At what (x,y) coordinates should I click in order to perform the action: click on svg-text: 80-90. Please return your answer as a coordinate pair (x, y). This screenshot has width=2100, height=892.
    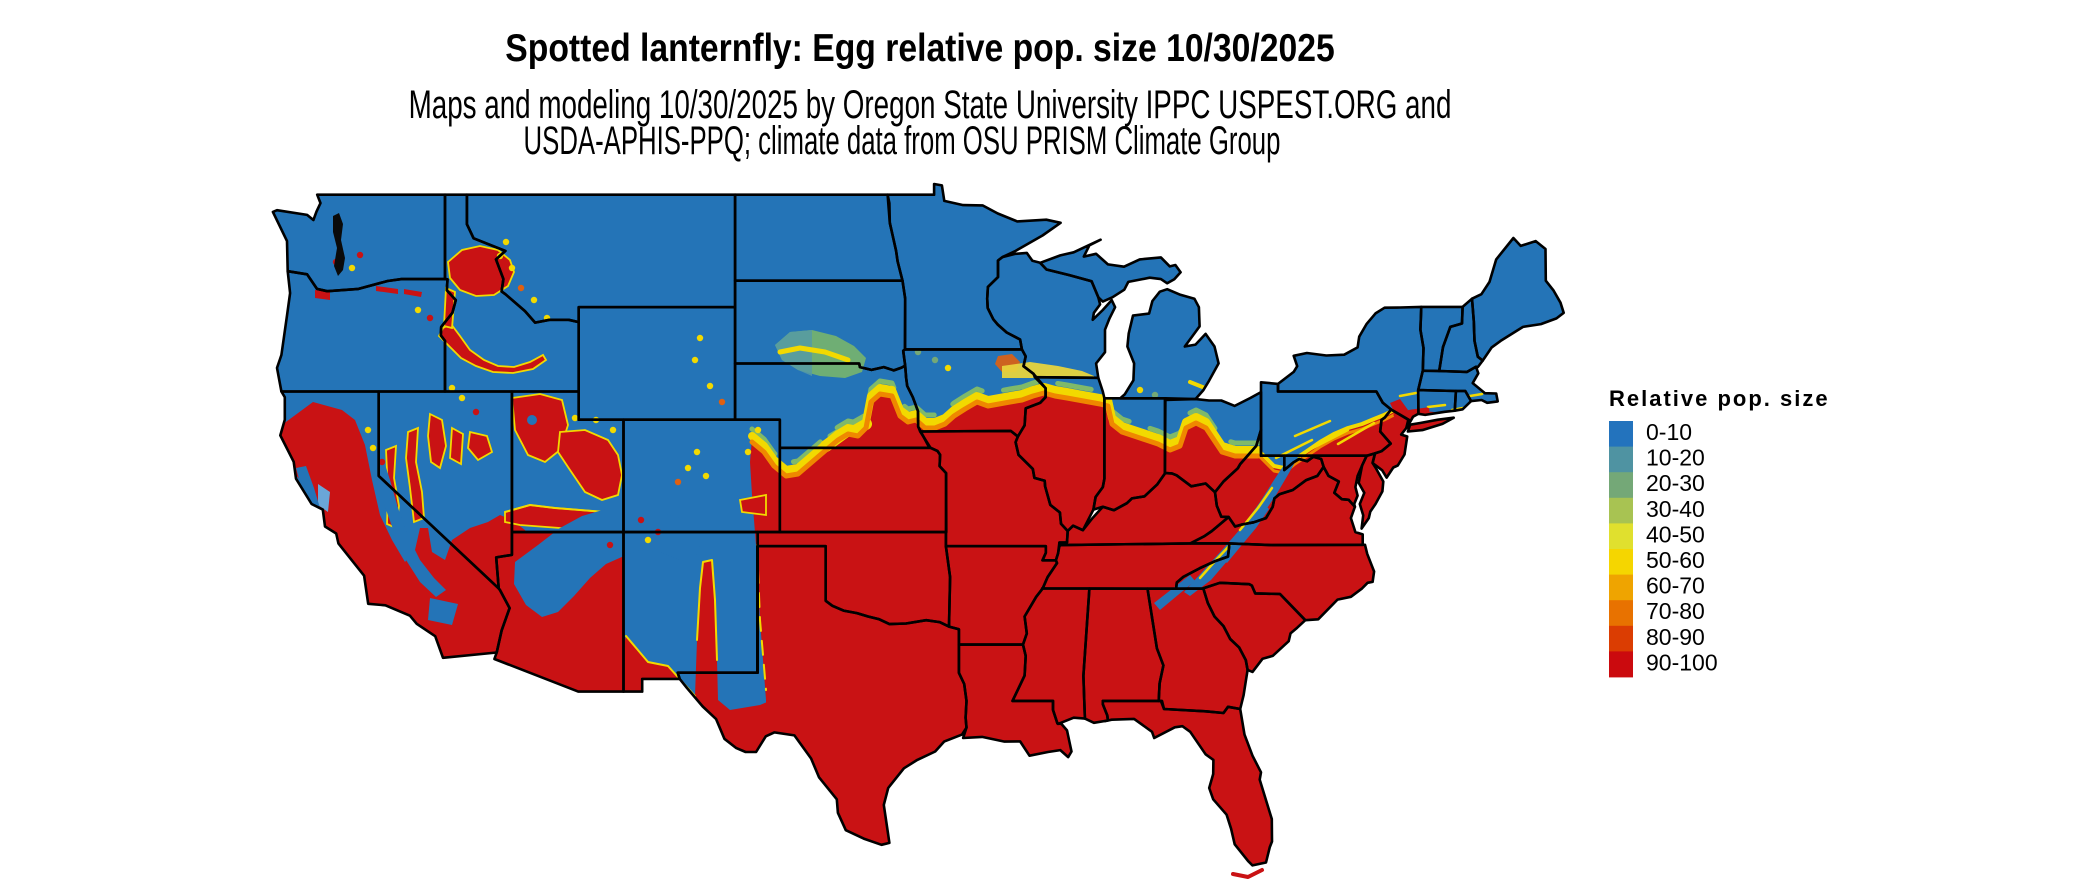
    Looking at the image, I should click on (1675, 637).